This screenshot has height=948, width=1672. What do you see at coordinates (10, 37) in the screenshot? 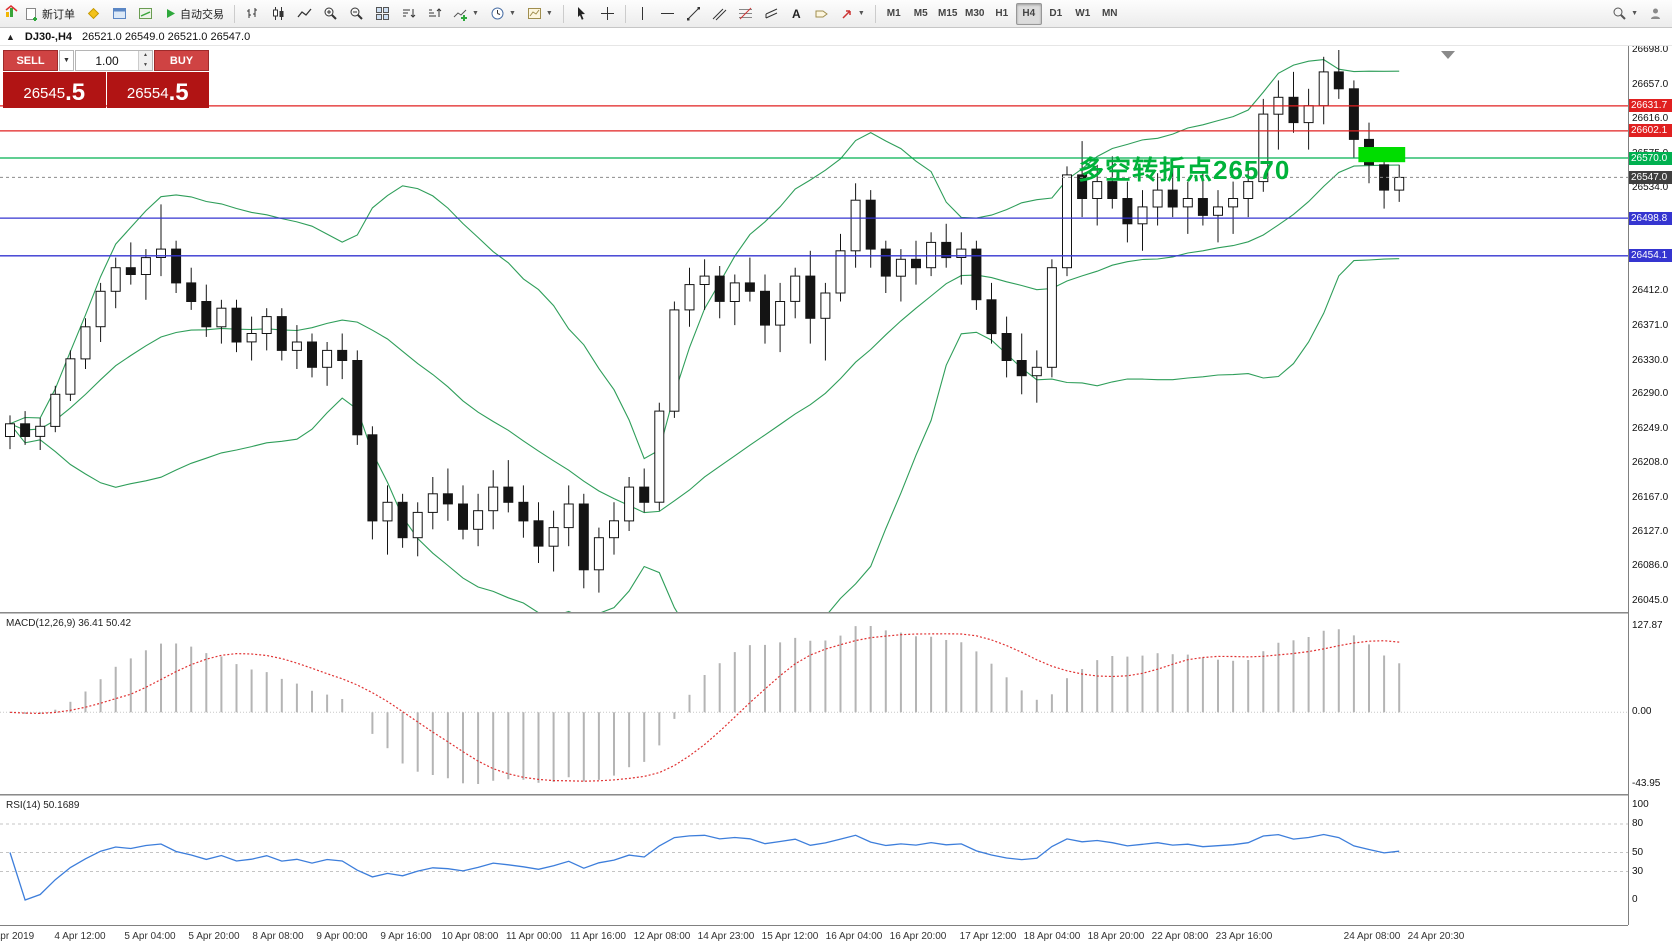
I see `trade-panel-collapse-icon: ▲` at bounding box center [10, 37].